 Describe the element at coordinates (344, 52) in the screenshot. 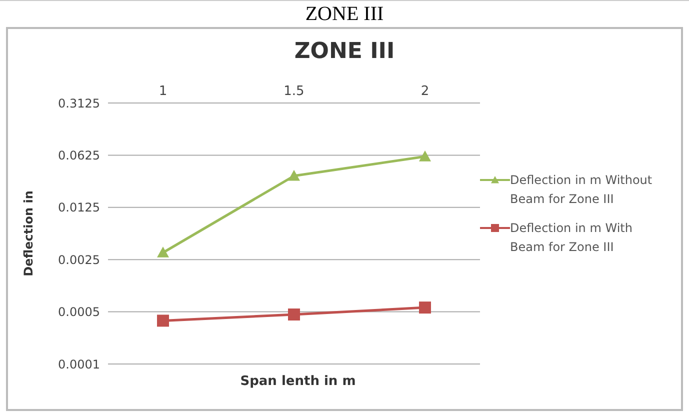

I see `chart-subtitle: ZONE III` at that location.